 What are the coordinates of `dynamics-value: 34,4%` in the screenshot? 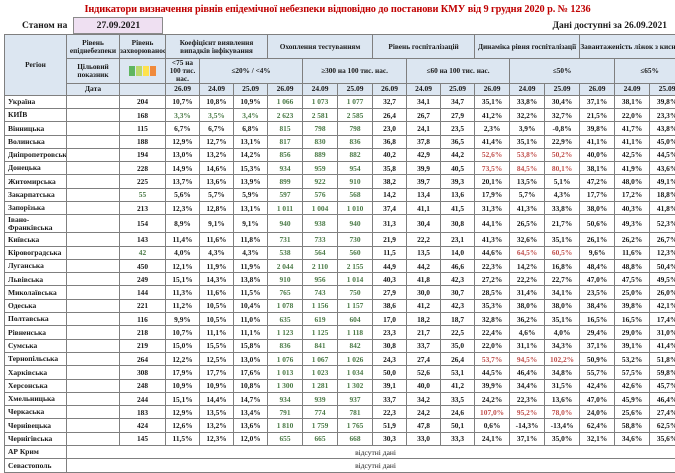 It's located at (527, 385).